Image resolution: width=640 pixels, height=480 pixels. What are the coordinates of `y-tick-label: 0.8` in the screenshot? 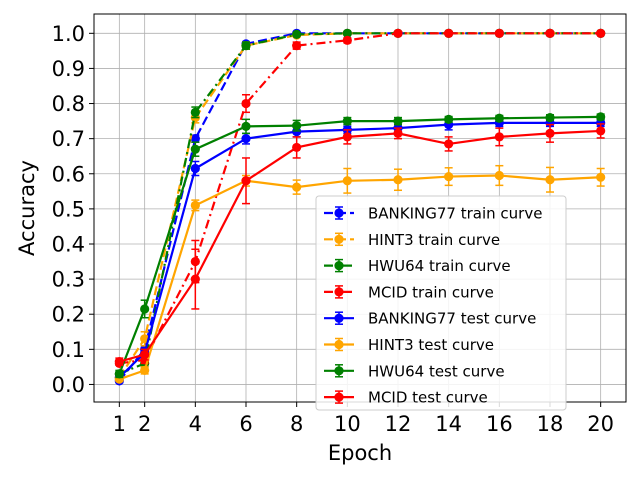 It's located at (68, 104).